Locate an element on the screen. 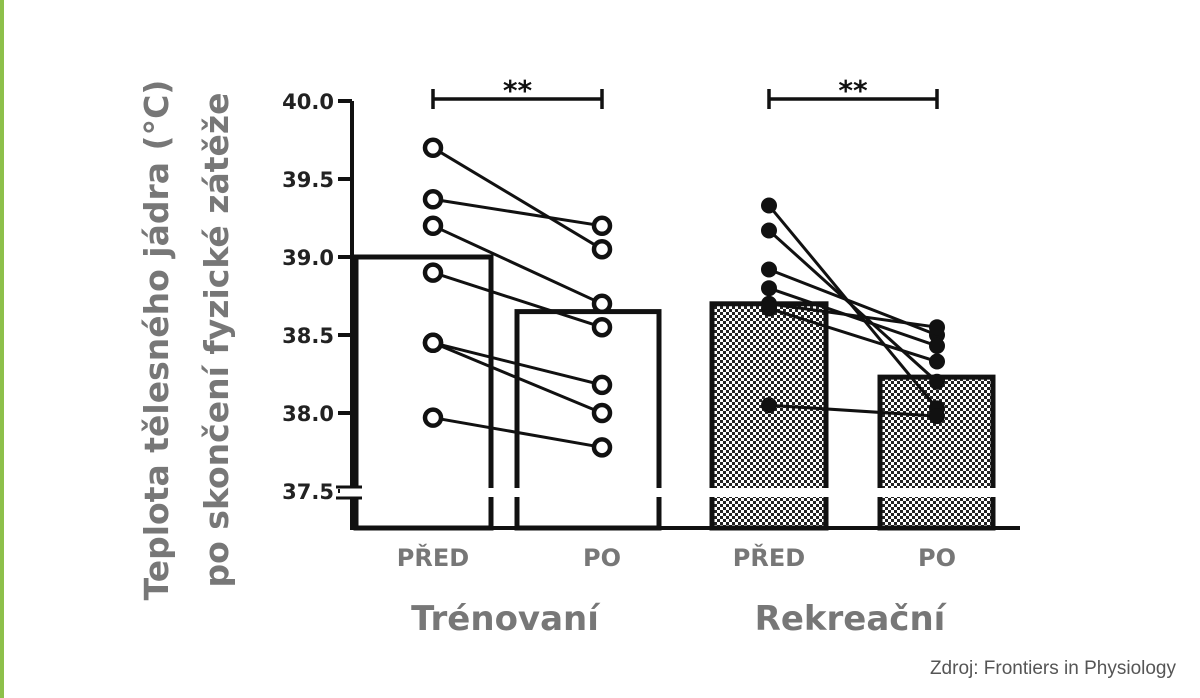  group-label: Trénovaní is located at coordinates (506, 619).